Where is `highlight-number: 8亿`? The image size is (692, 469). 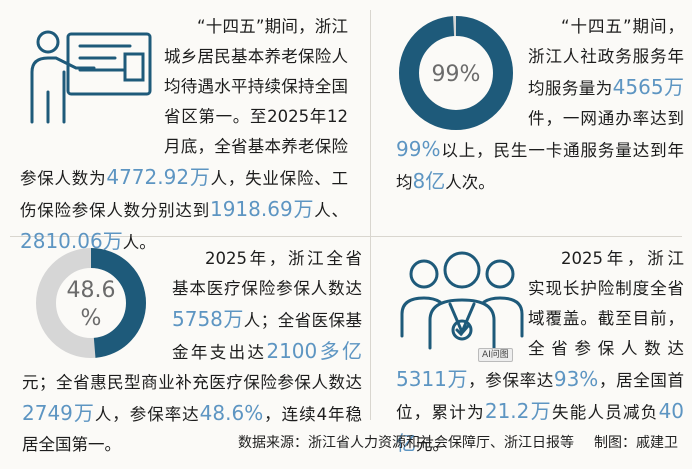
highlight-number: 8亿 is located at coordinates (429, 181).